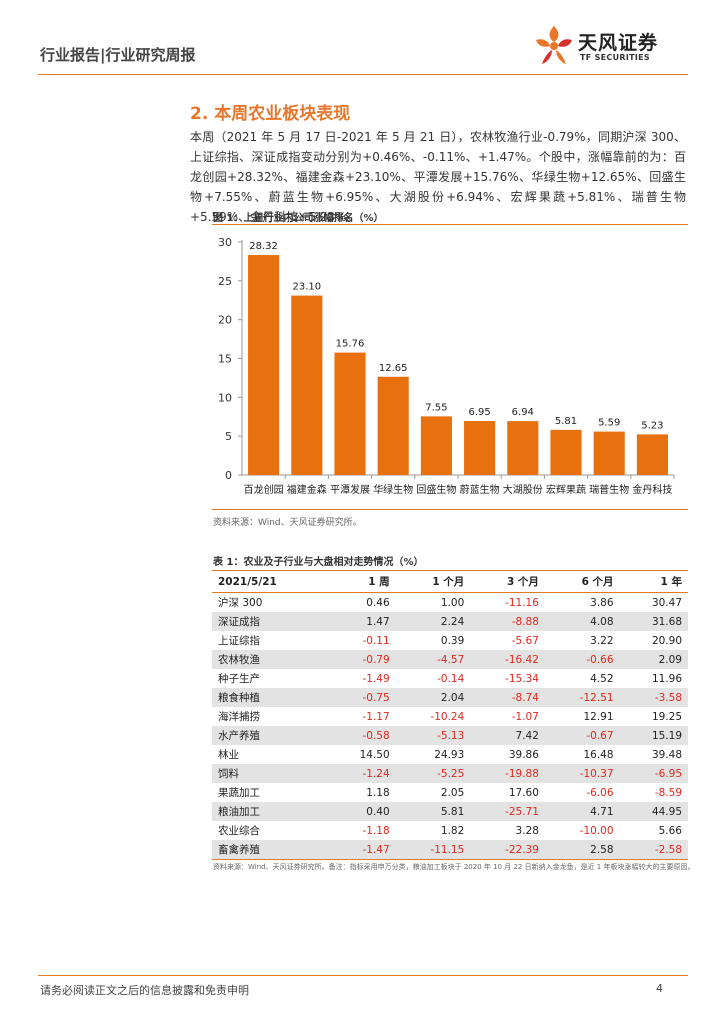 The width and height of the screenshot is (724, 1024). I want to click on table-cell: -1.18, so click(376, 830).